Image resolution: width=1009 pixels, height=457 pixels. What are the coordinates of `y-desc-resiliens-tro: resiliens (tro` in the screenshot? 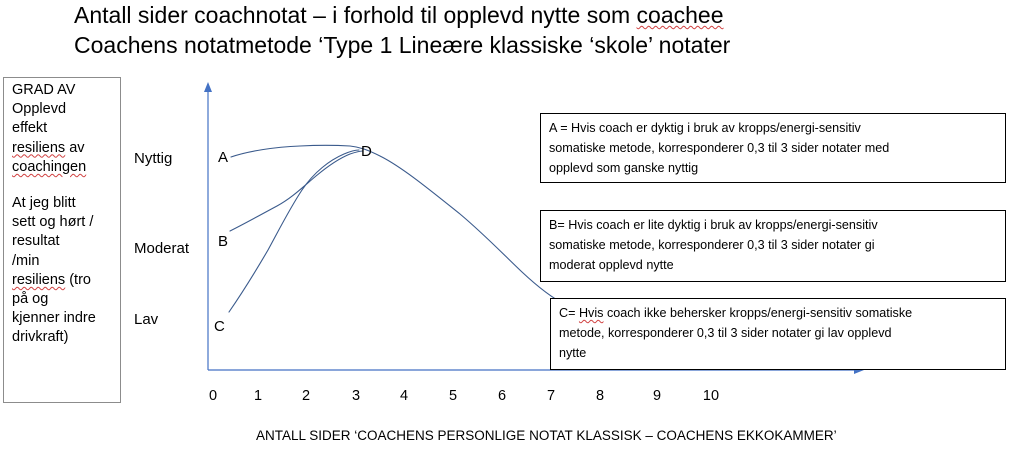 It's located at (64, 280).